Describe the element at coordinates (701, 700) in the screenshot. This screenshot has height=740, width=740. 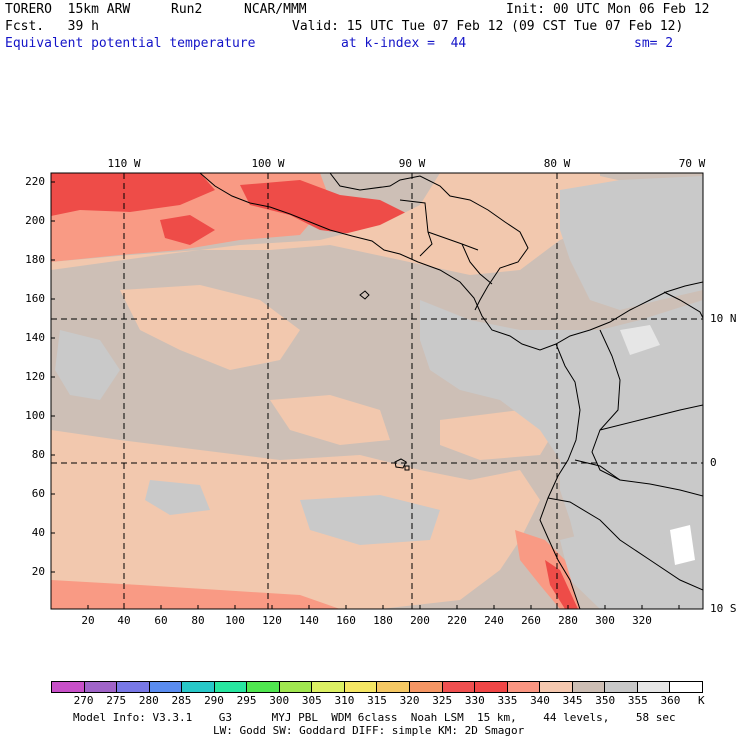
I see `colorbar-unit: K` at that location.